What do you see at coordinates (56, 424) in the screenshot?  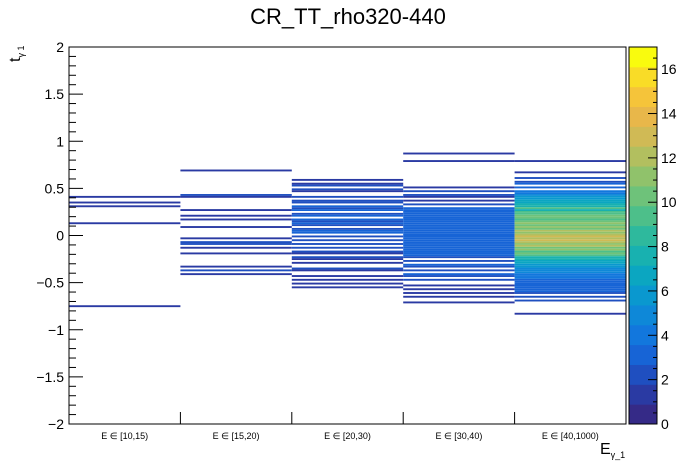 I see `y-tick-label: −2` at bounding box center [56, 424].